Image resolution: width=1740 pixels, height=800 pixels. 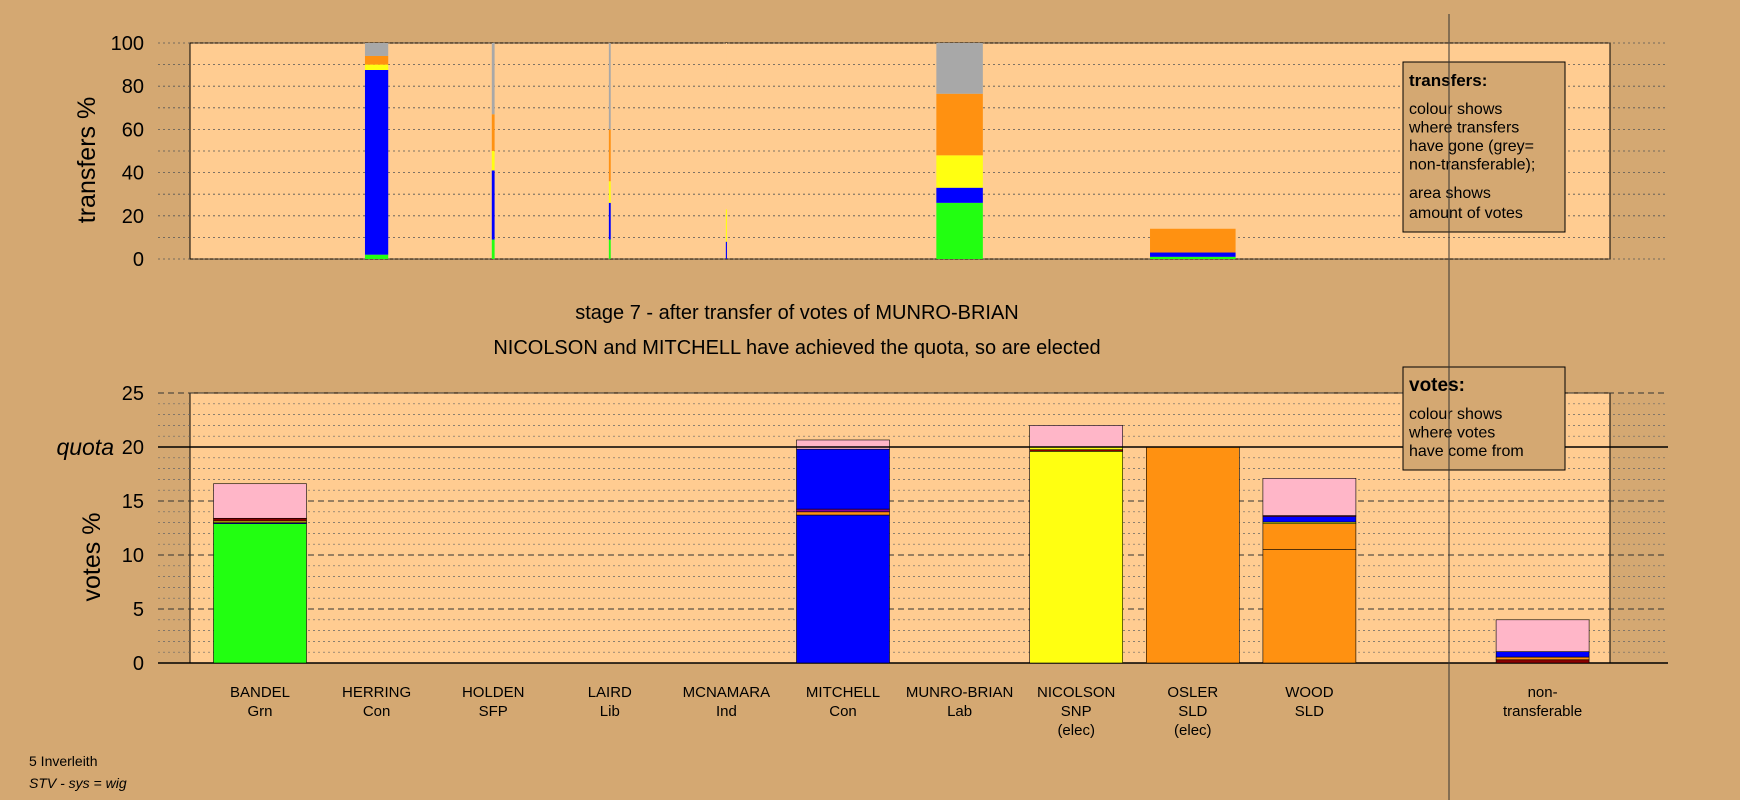 What do you see at coordinates (959, 711) in the screenshot?
I see `candidate-label-line: Lab` at bounding box center [959, 711].